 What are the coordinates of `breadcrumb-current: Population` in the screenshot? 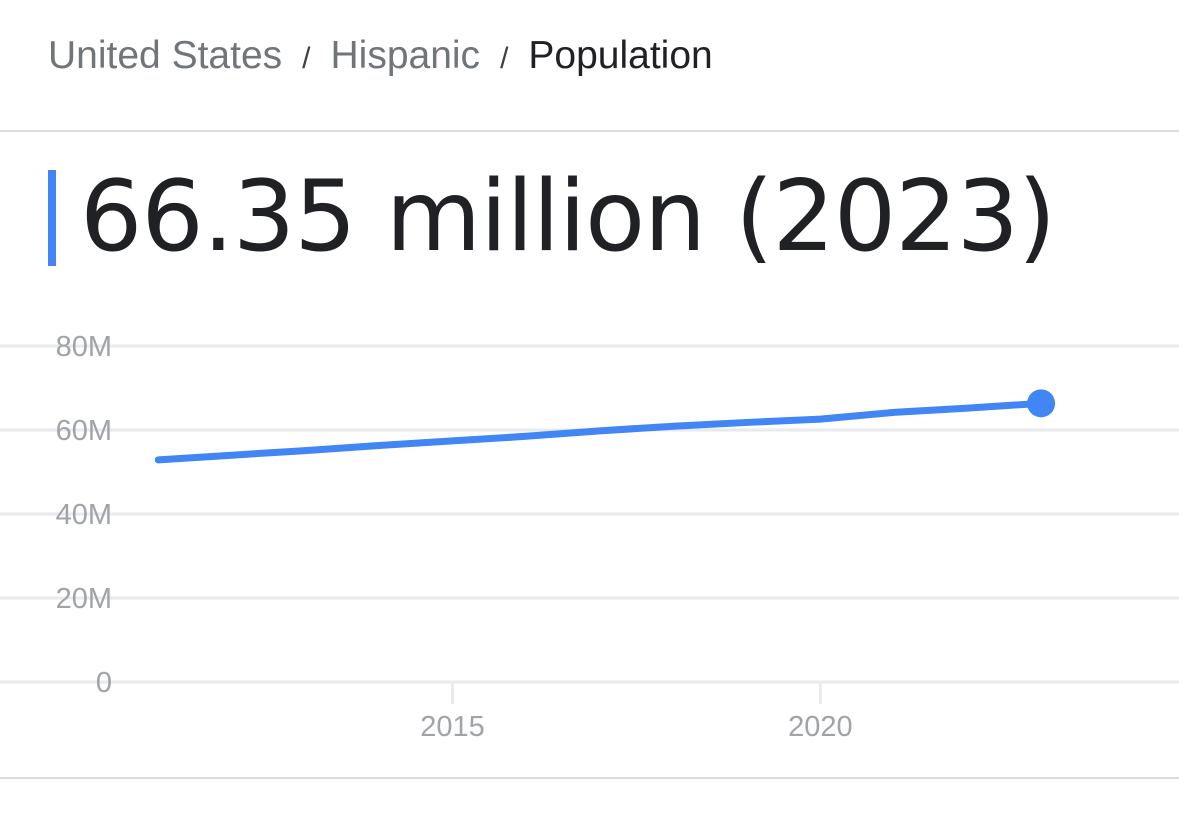 It's located at (620, 55).